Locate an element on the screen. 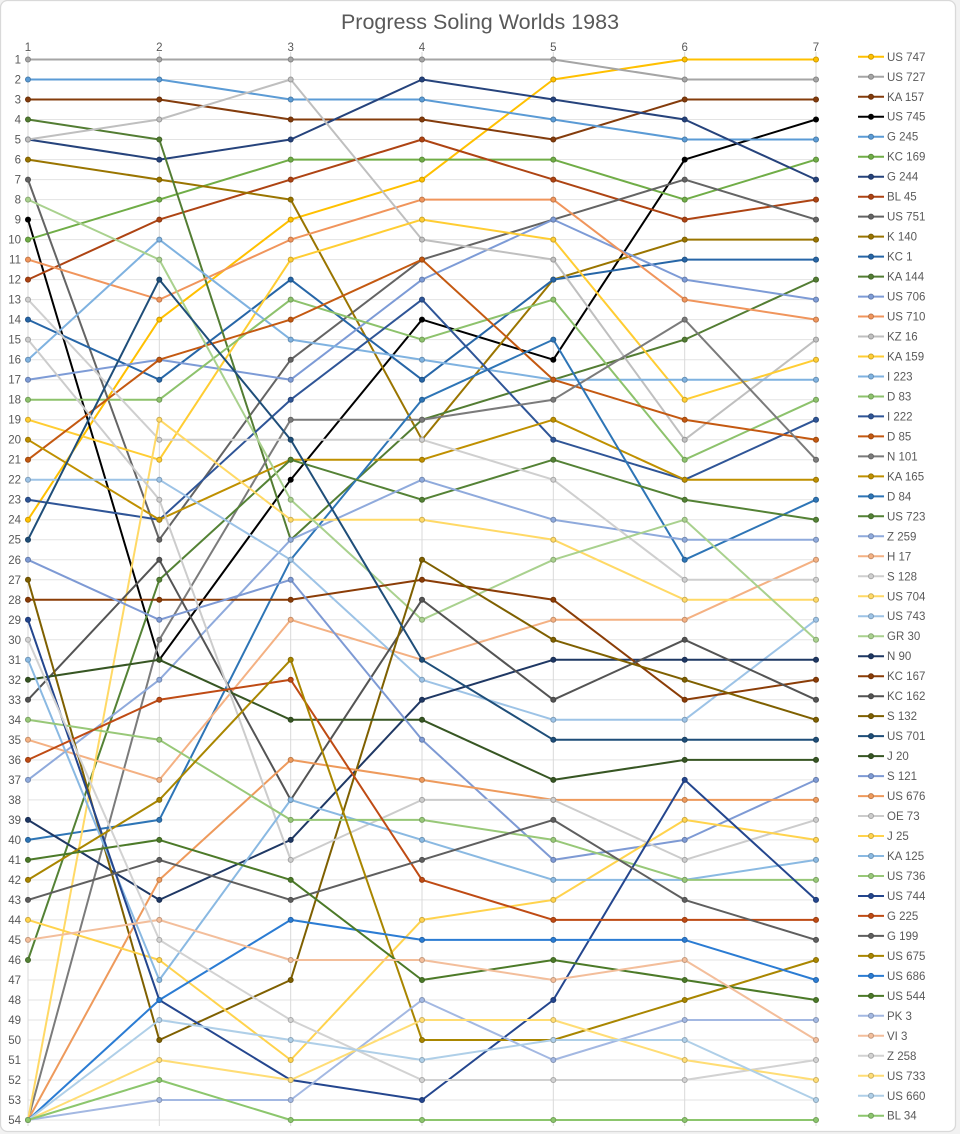  svg-text: 28 is located at coordinates (14, 601).